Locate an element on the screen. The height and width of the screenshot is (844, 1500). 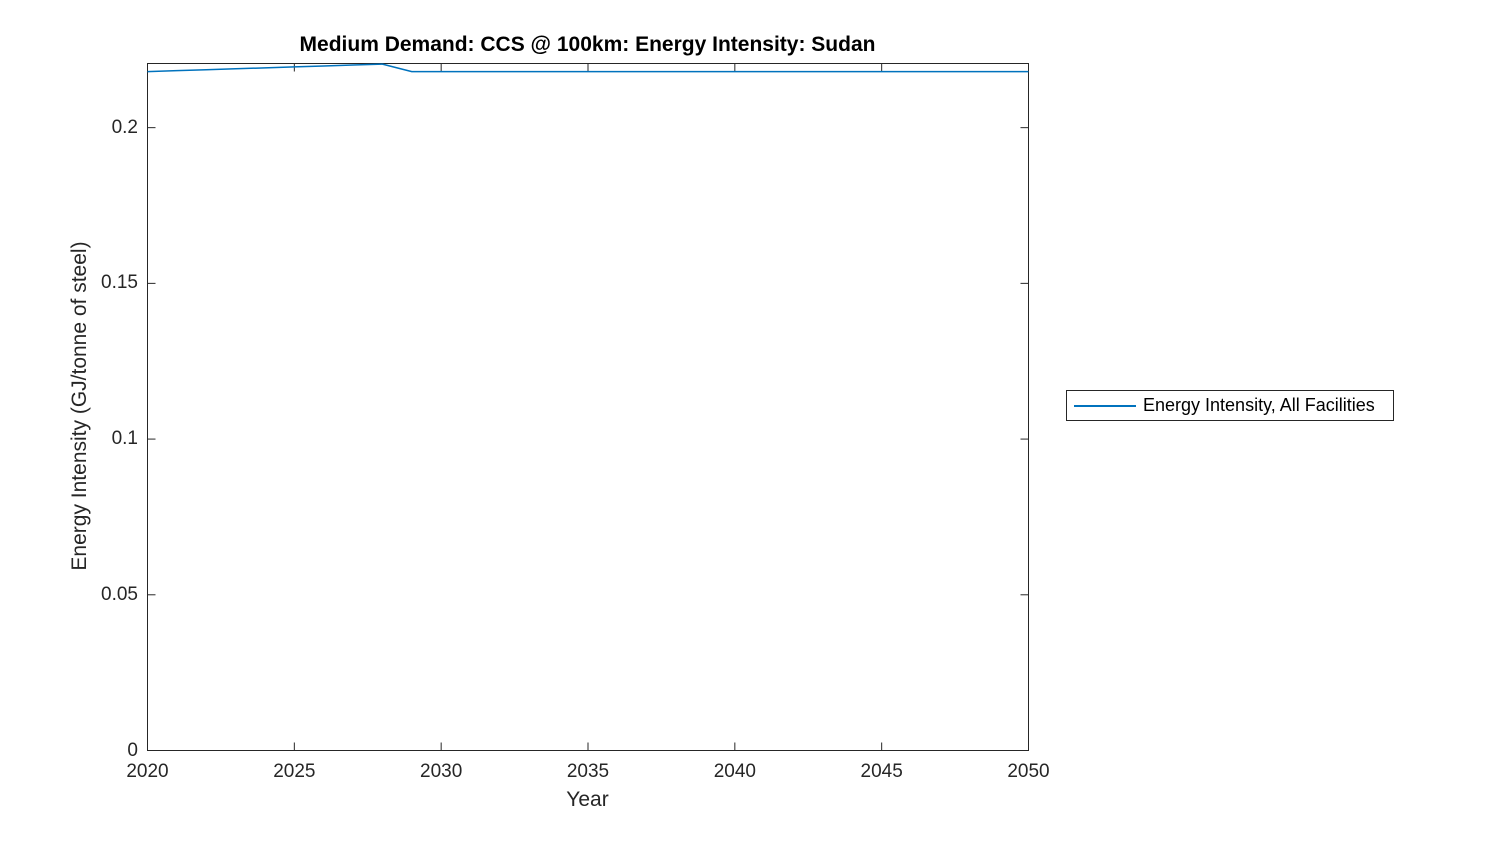
x-tick-label: 2040 is located at coordinates (734, 771).